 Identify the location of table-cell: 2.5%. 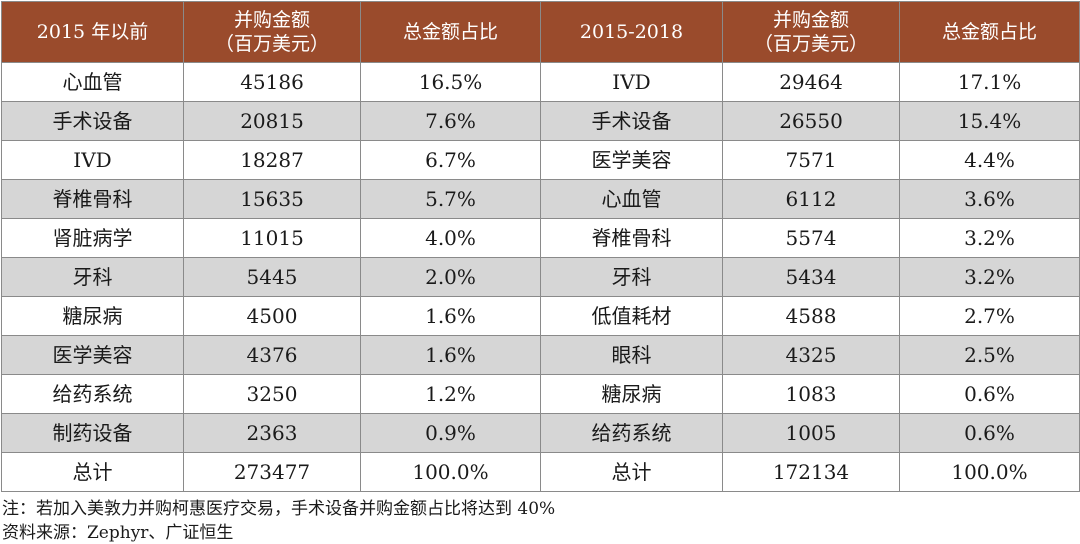
(989, 355).